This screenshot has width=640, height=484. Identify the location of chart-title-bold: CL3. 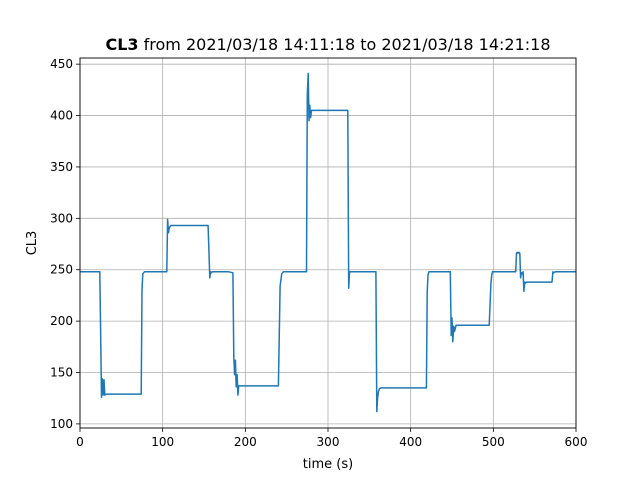
(121, 44).